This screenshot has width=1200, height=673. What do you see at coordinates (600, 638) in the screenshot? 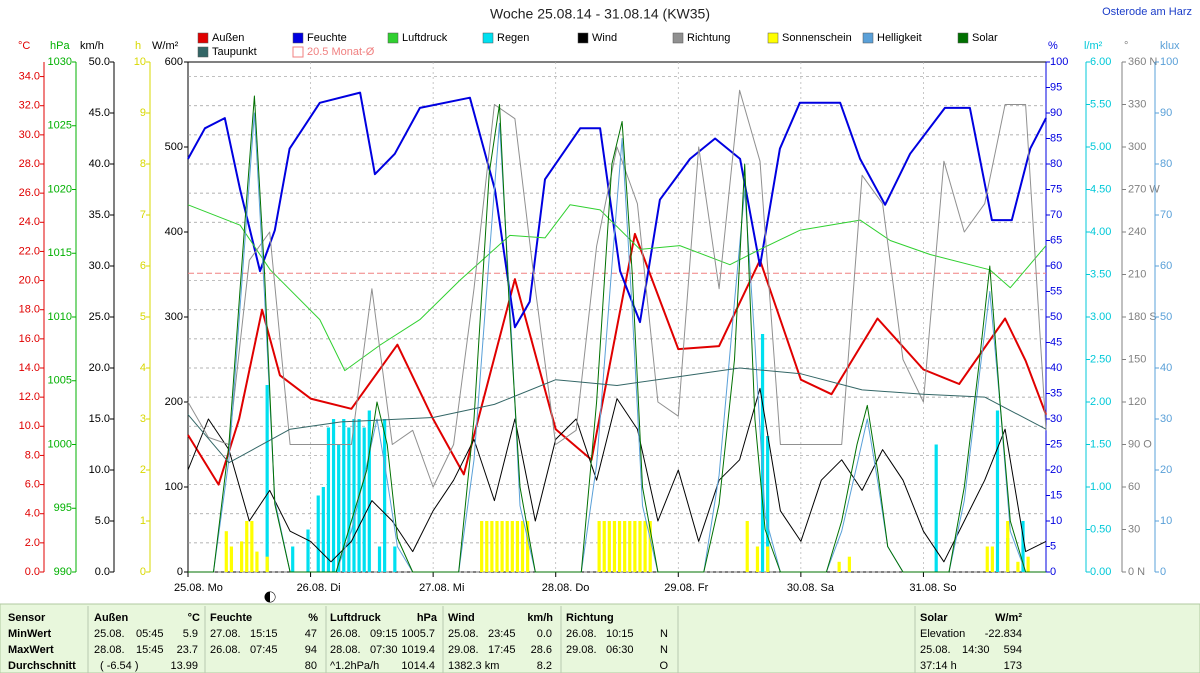
I see `stats-panel` at bounding box center [600, 638].